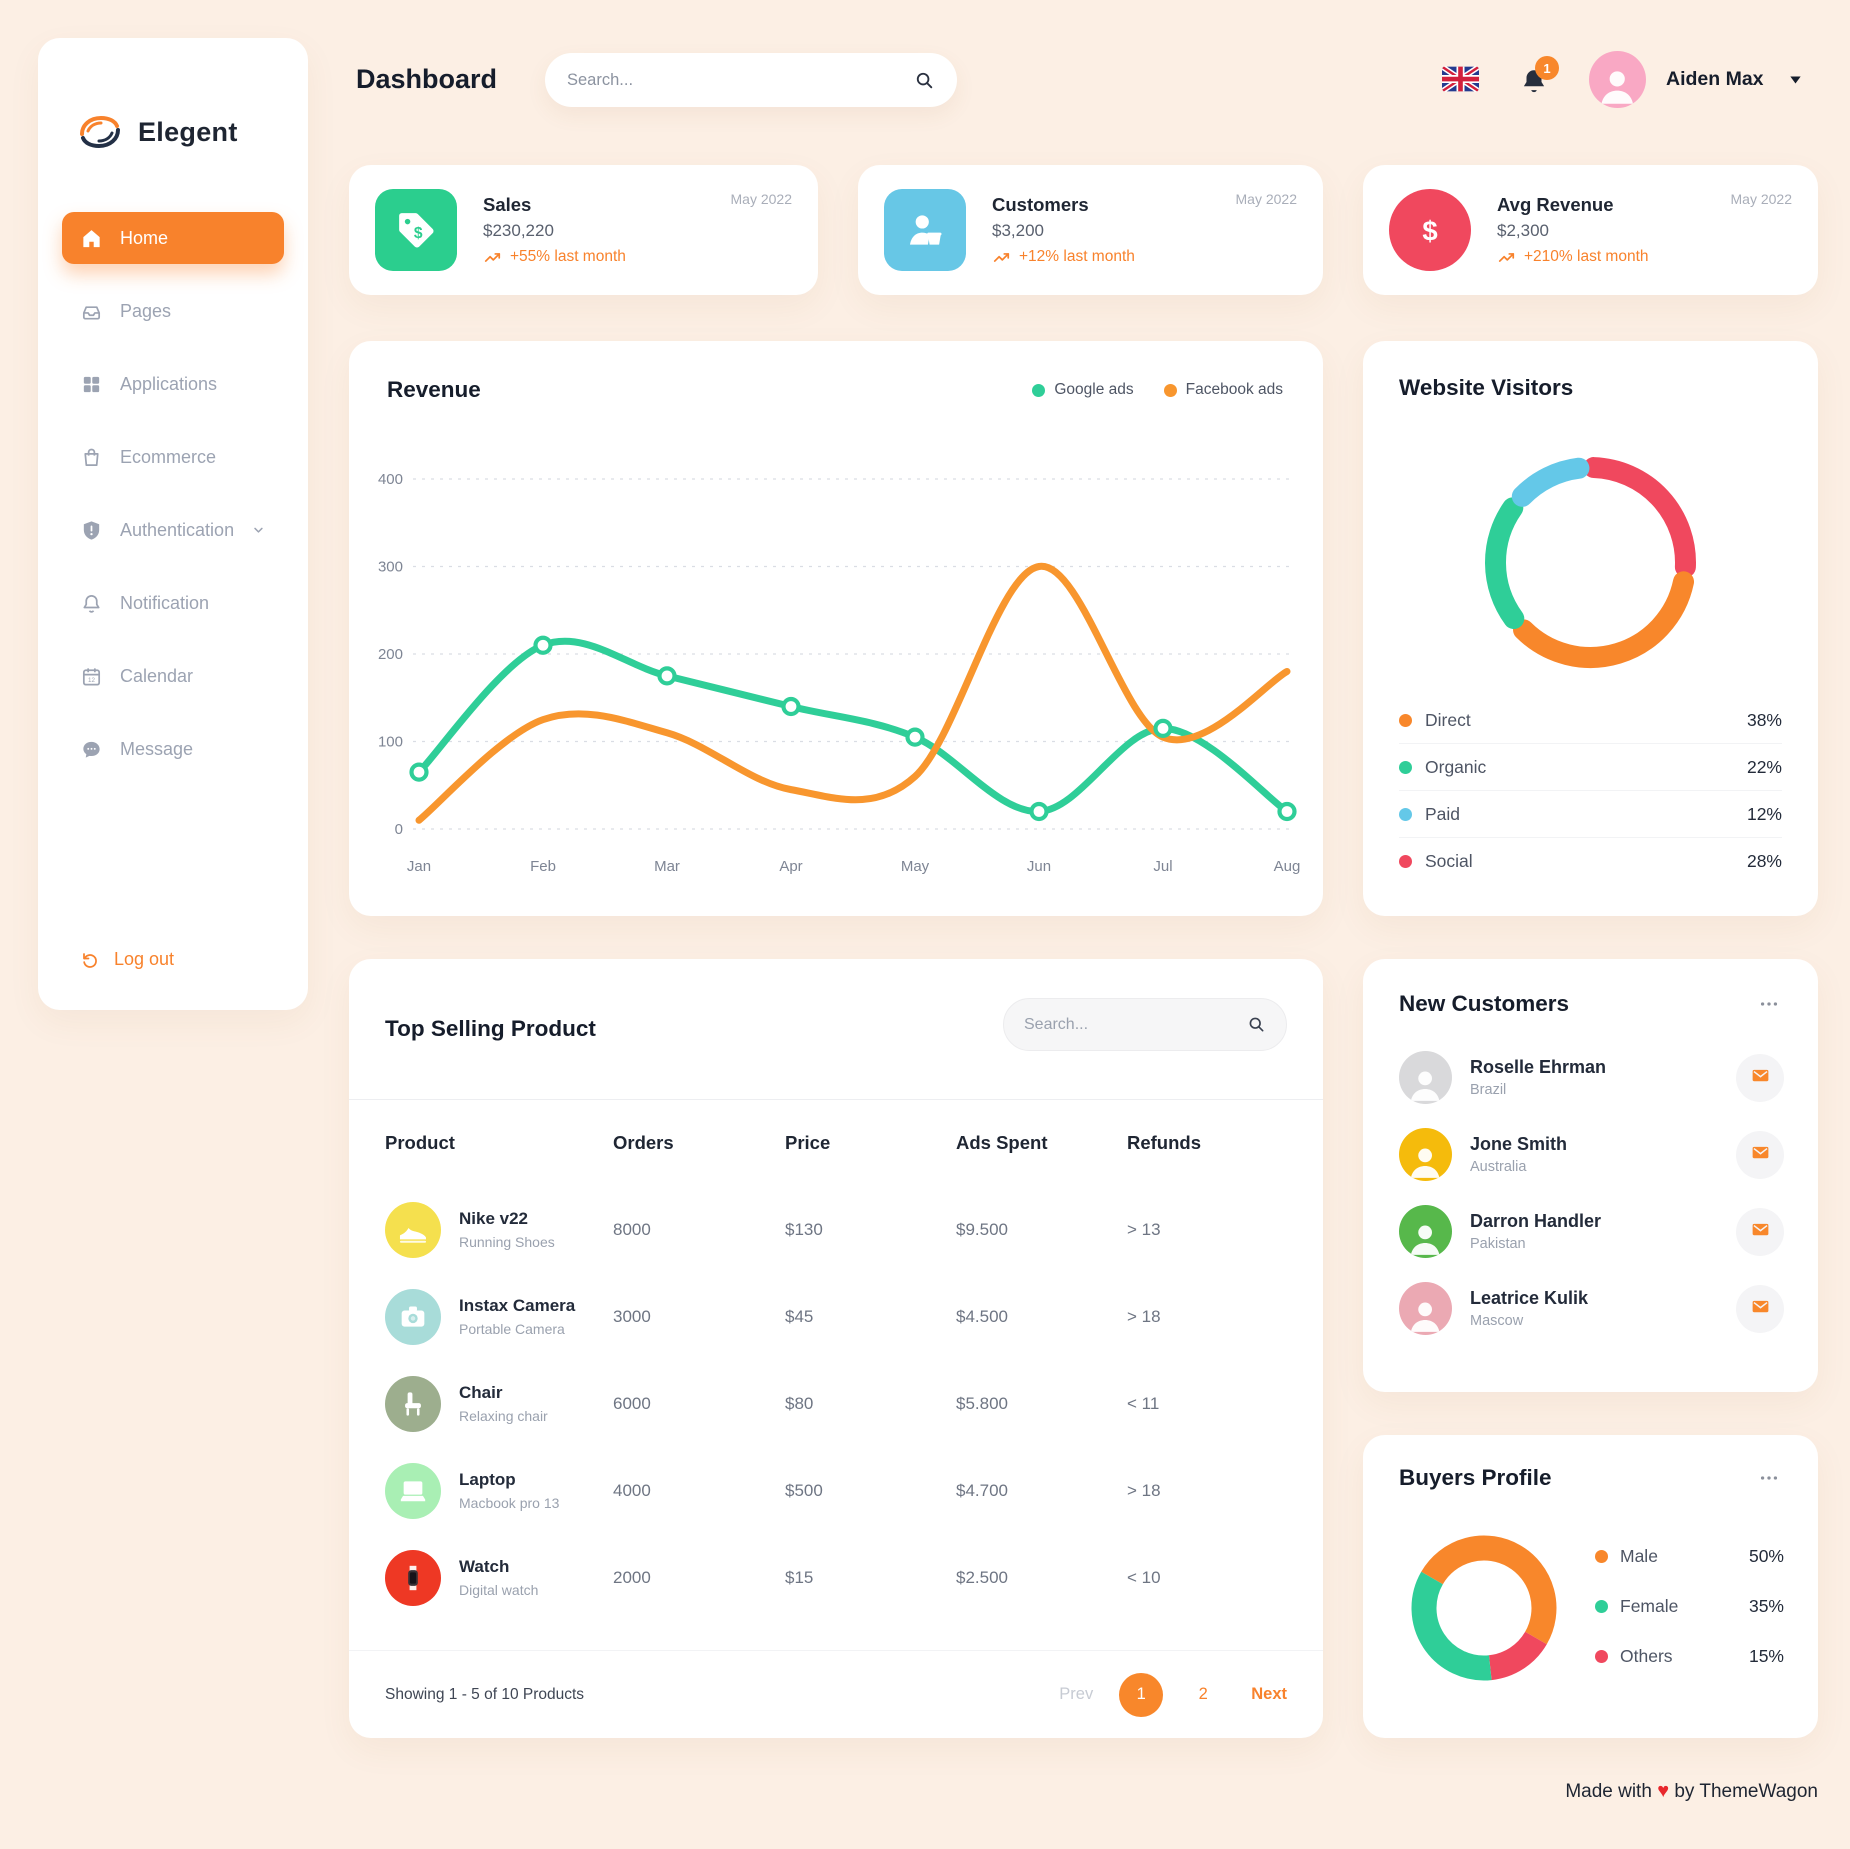 This screenshot has height=1849, width=1850. What do you see at coordinates (127, 959) in the screenshot?
I see `logout-button: Log out` at bounding box center [127, 959].